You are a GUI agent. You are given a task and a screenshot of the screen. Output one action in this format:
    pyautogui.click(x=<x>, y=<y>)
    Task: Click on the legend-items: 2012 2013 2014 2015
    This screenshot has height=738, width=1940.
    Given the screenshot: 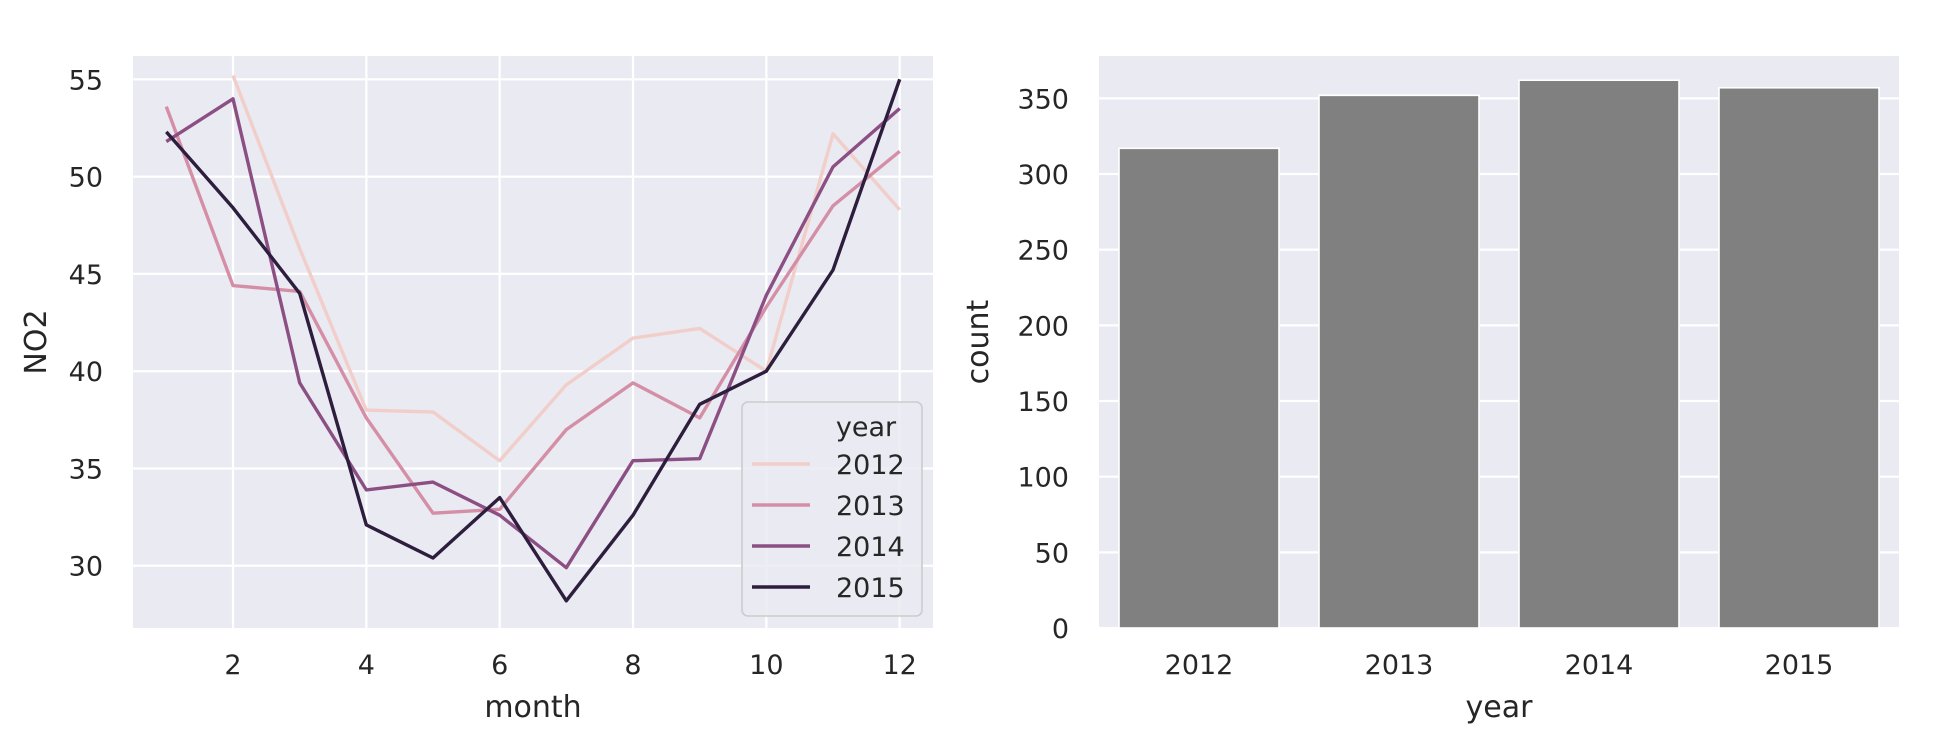 What is the action you would take?
    pyautogui.click(x=828, y=527)
    